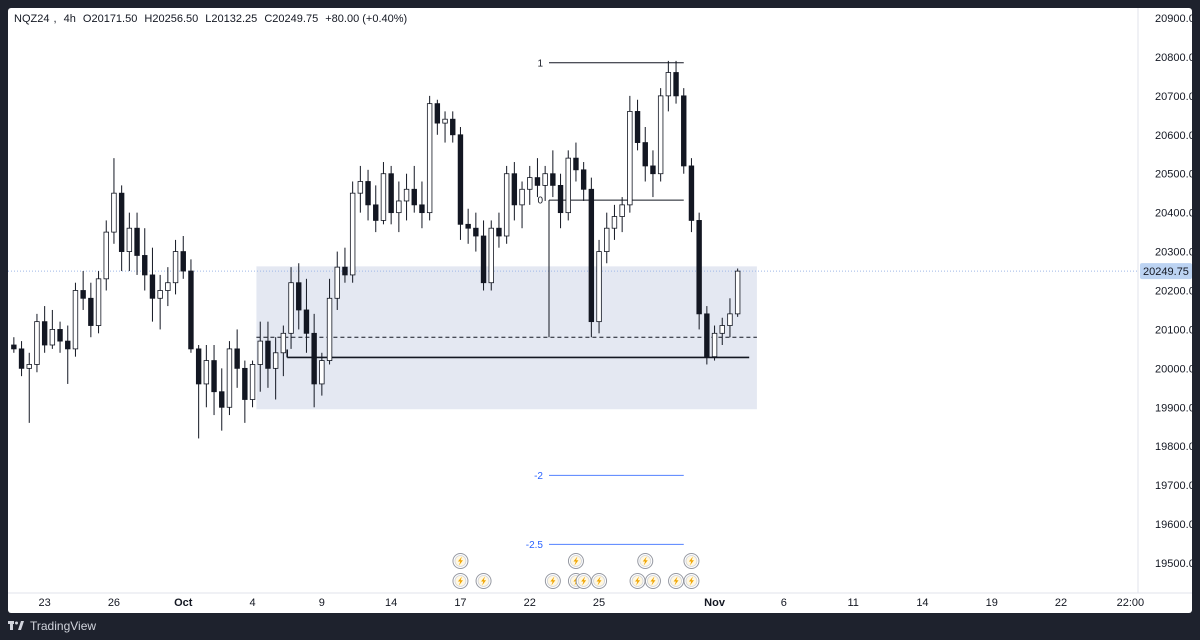 The height and width of the screenshot is (640, 1200). What do you see at coordinates (45, 603) in the screenshot?
I see `time-tick-label: 23` at bounding box center [45, 603].